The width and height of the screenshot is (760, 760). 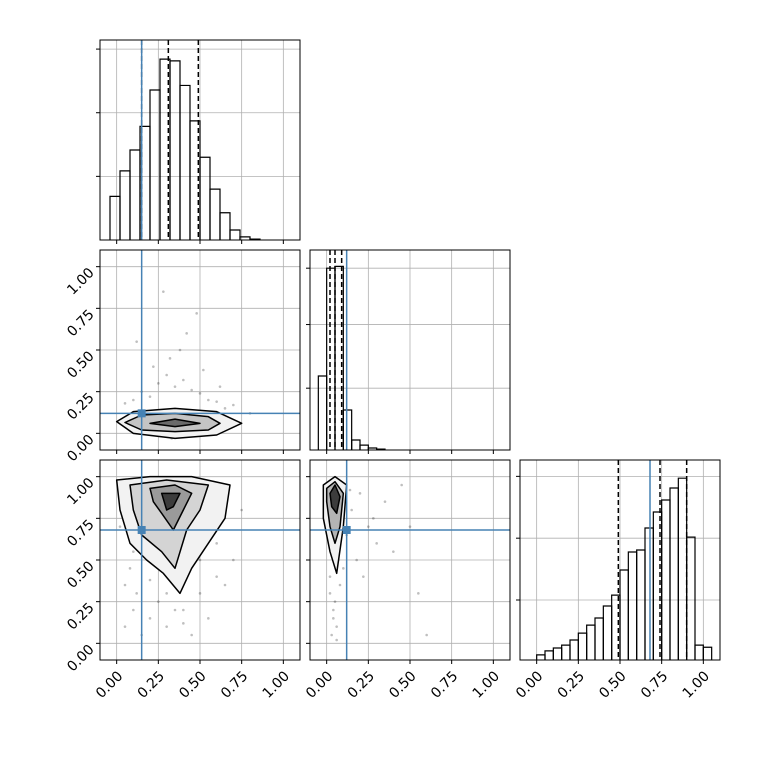 What do you see at coordinates (80, 406) in the screenshot?
I see `y-tick-label: 0.25` at bounding box center [80, 406].